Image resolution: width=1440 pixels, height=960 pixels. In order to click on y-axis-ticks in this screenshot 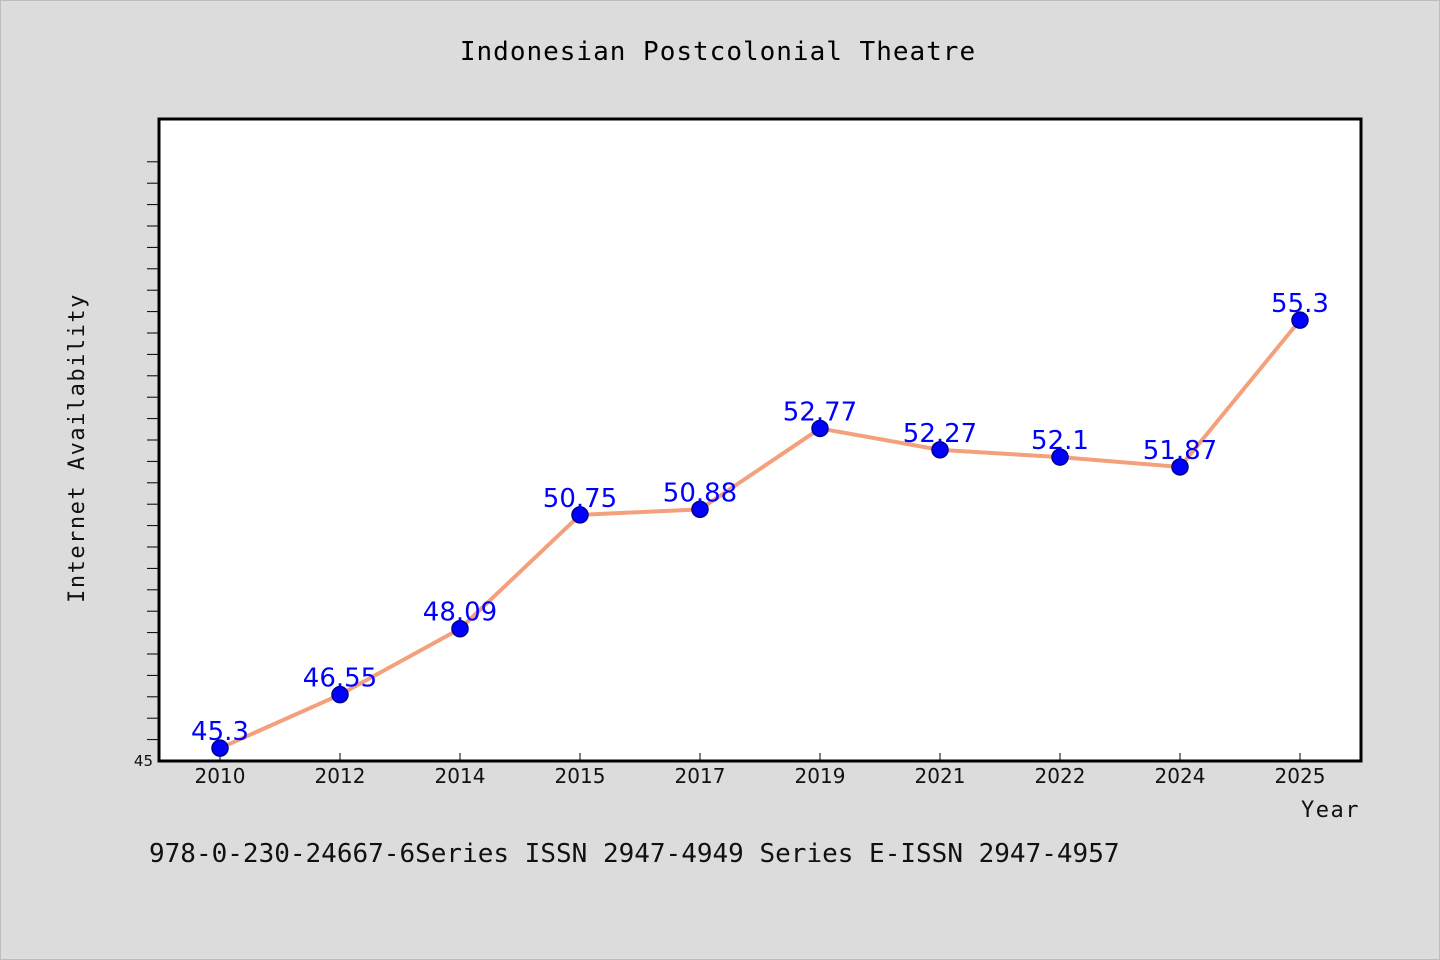, I will do `click(153, 451)`.